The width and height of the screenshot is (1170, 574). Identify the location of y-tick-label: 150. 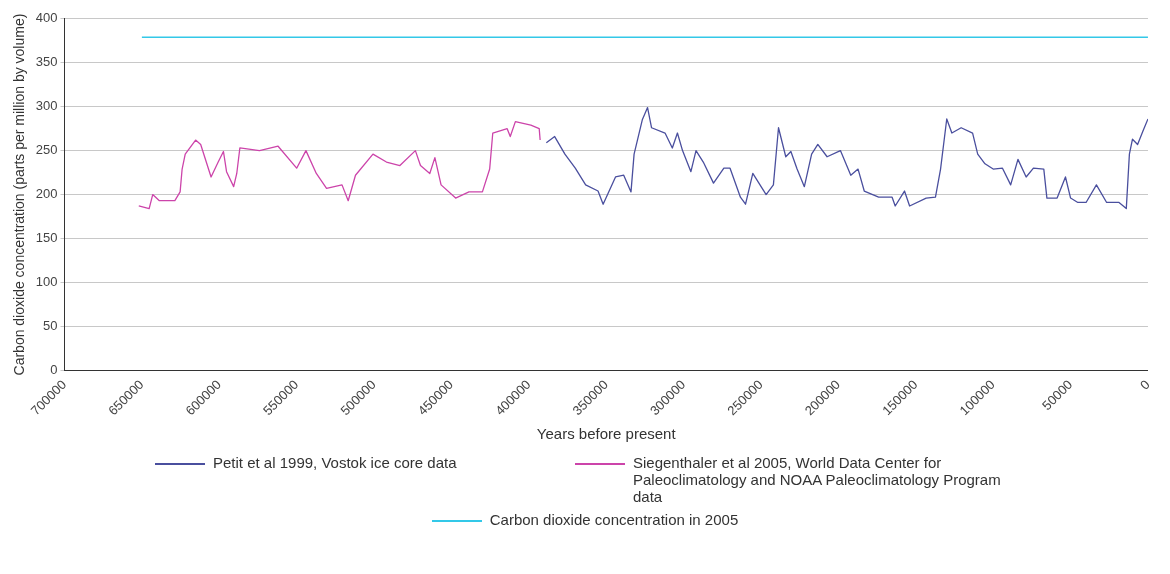
(46, 238).